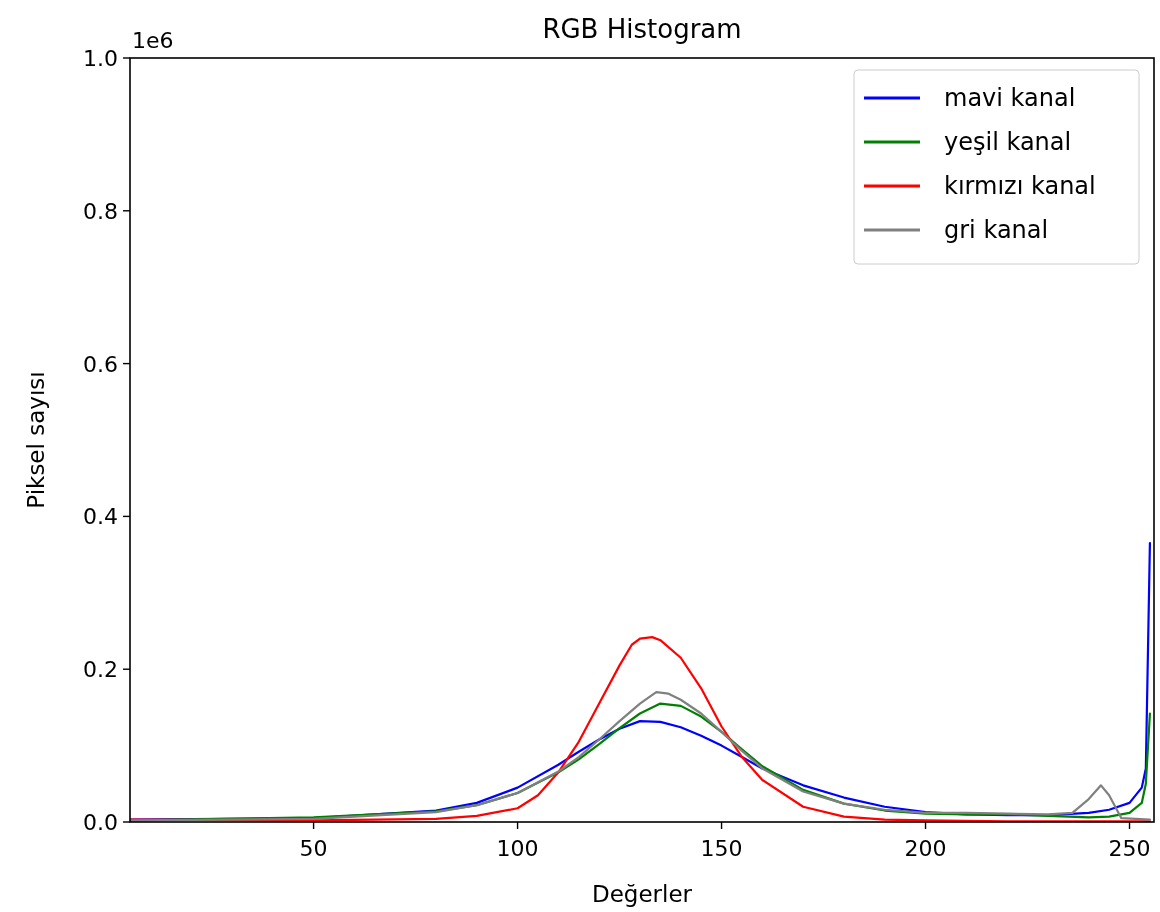 Image resolution: width=1160 pixels, height=912 pixels. I want to click on y-tick-label: 0.6, so click(100, 364).